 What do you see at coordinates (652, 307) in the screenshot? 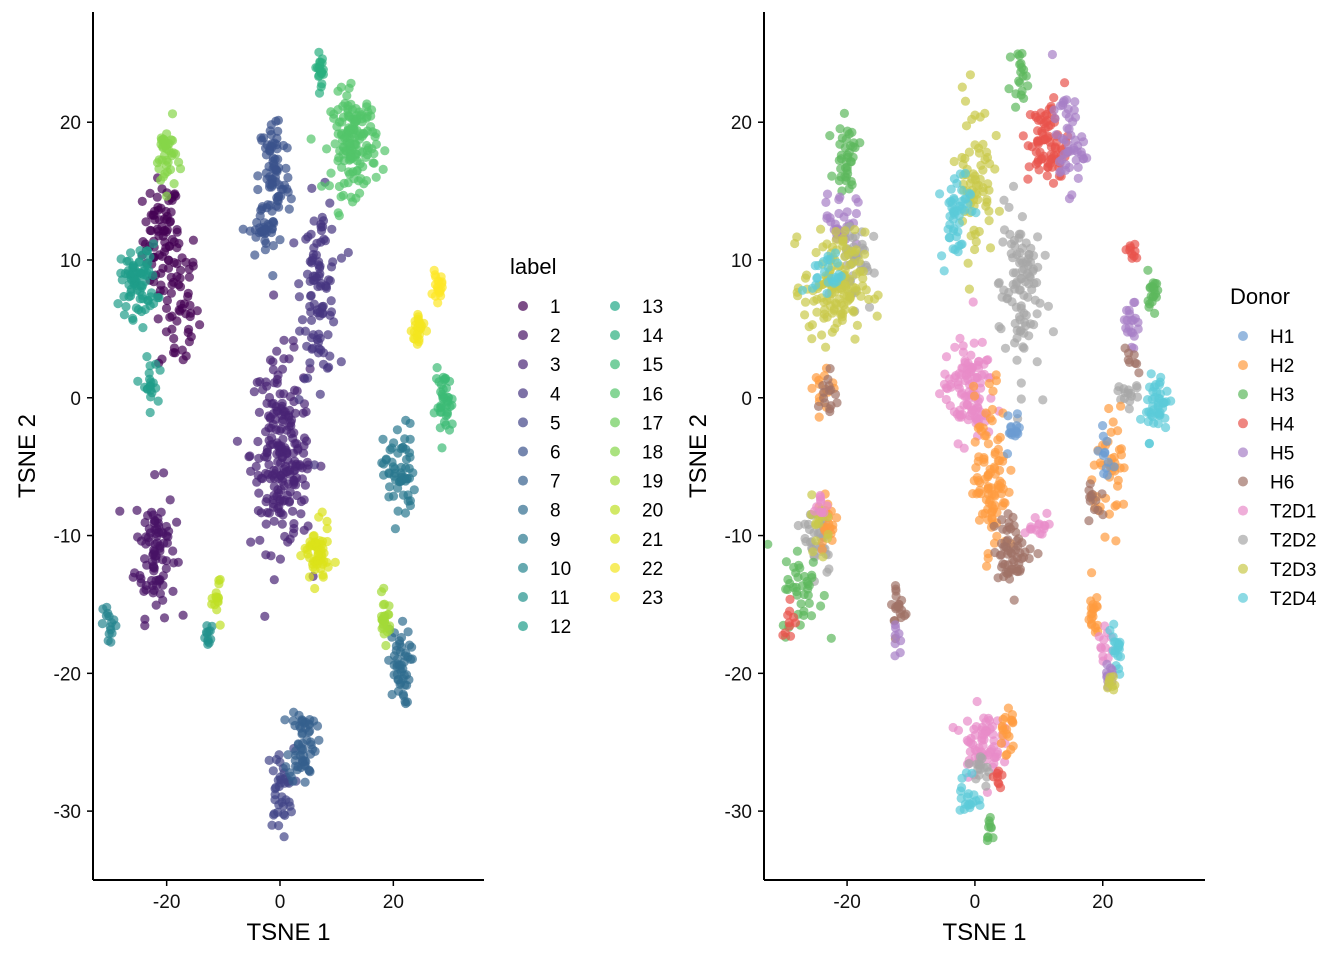
I see `legend-label: 13` at bounding box center [652, 307].